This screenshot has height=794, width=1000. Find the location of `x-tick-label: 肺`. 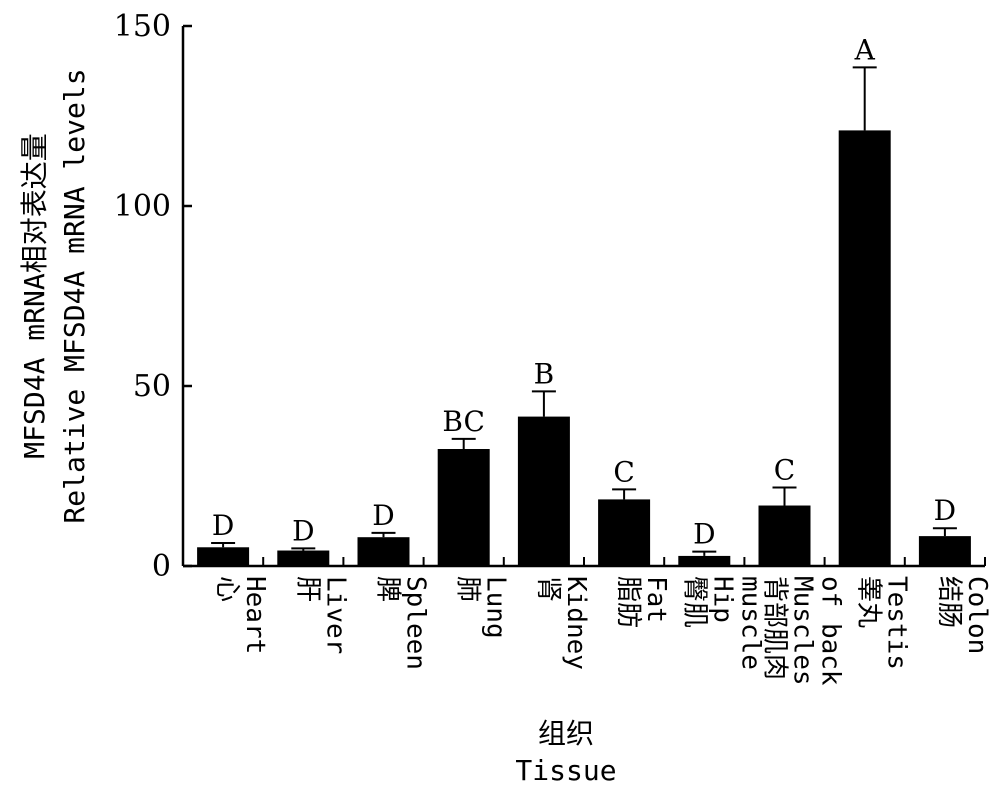

x-tick-label: 肺 is located at coordinates (468, 589).